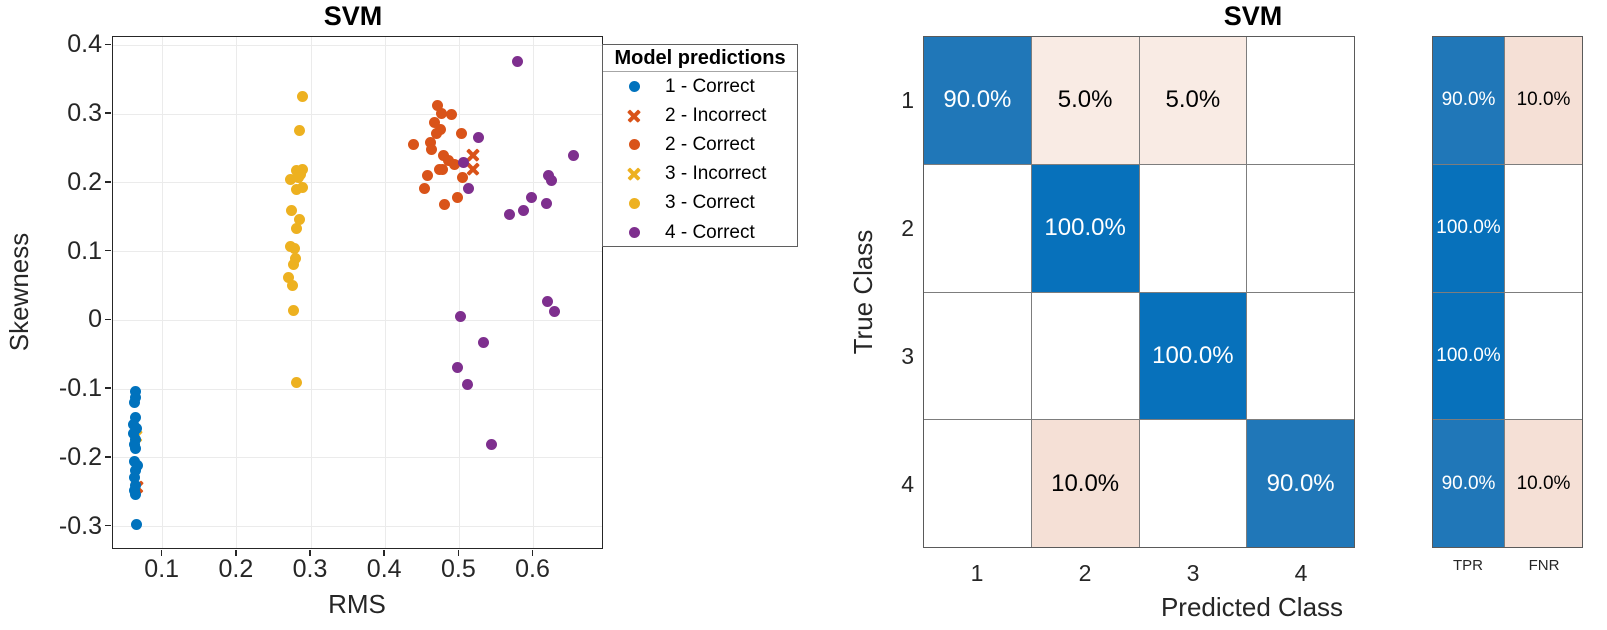  I want to click on predicted-class-label: Predicted Class, so click(1252, 607).